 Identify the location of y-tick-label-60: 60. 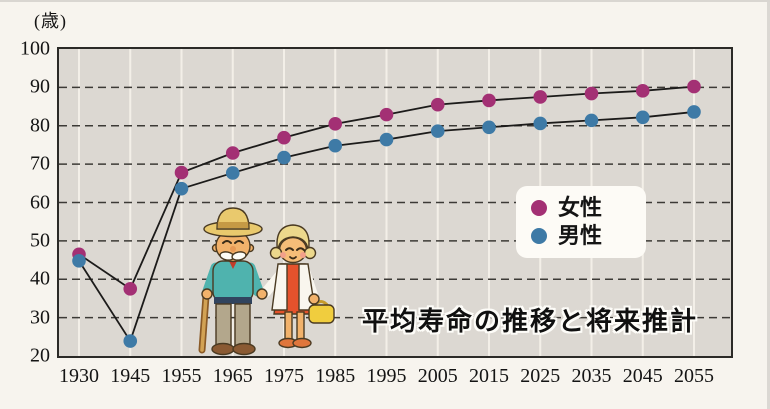
(40, 202).